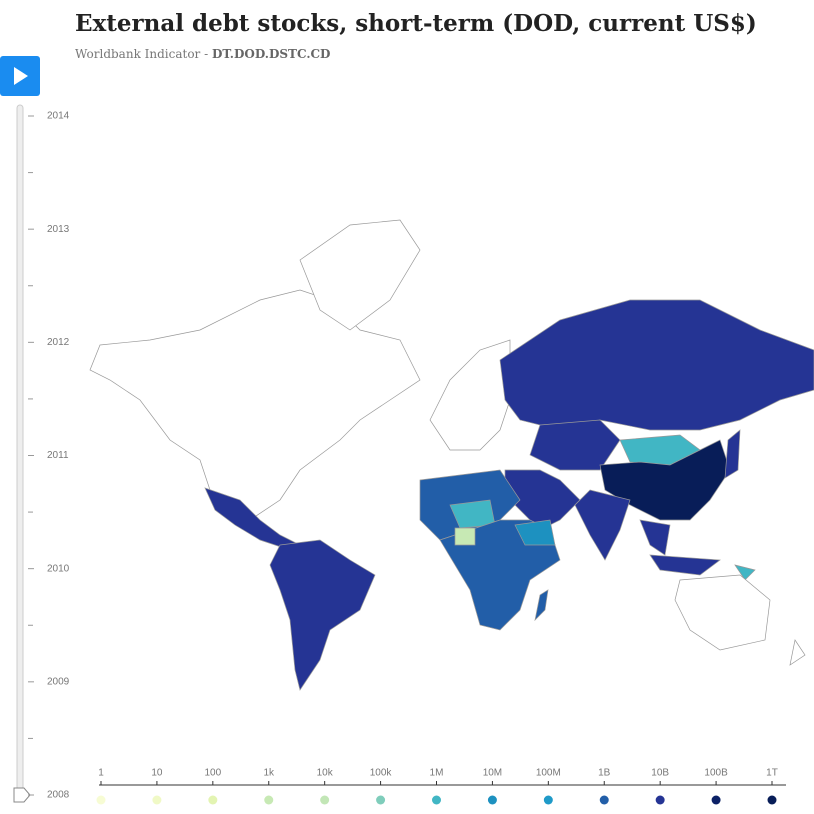  I want to click on south-america, so click(322, 615).